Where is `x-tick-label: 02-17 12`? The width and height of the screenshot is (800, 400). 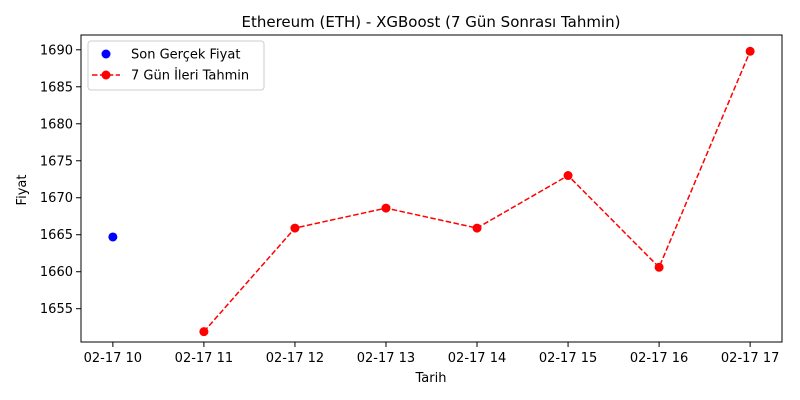
x-tick-label: 02-17 12 is located at coordinates (295, 358).